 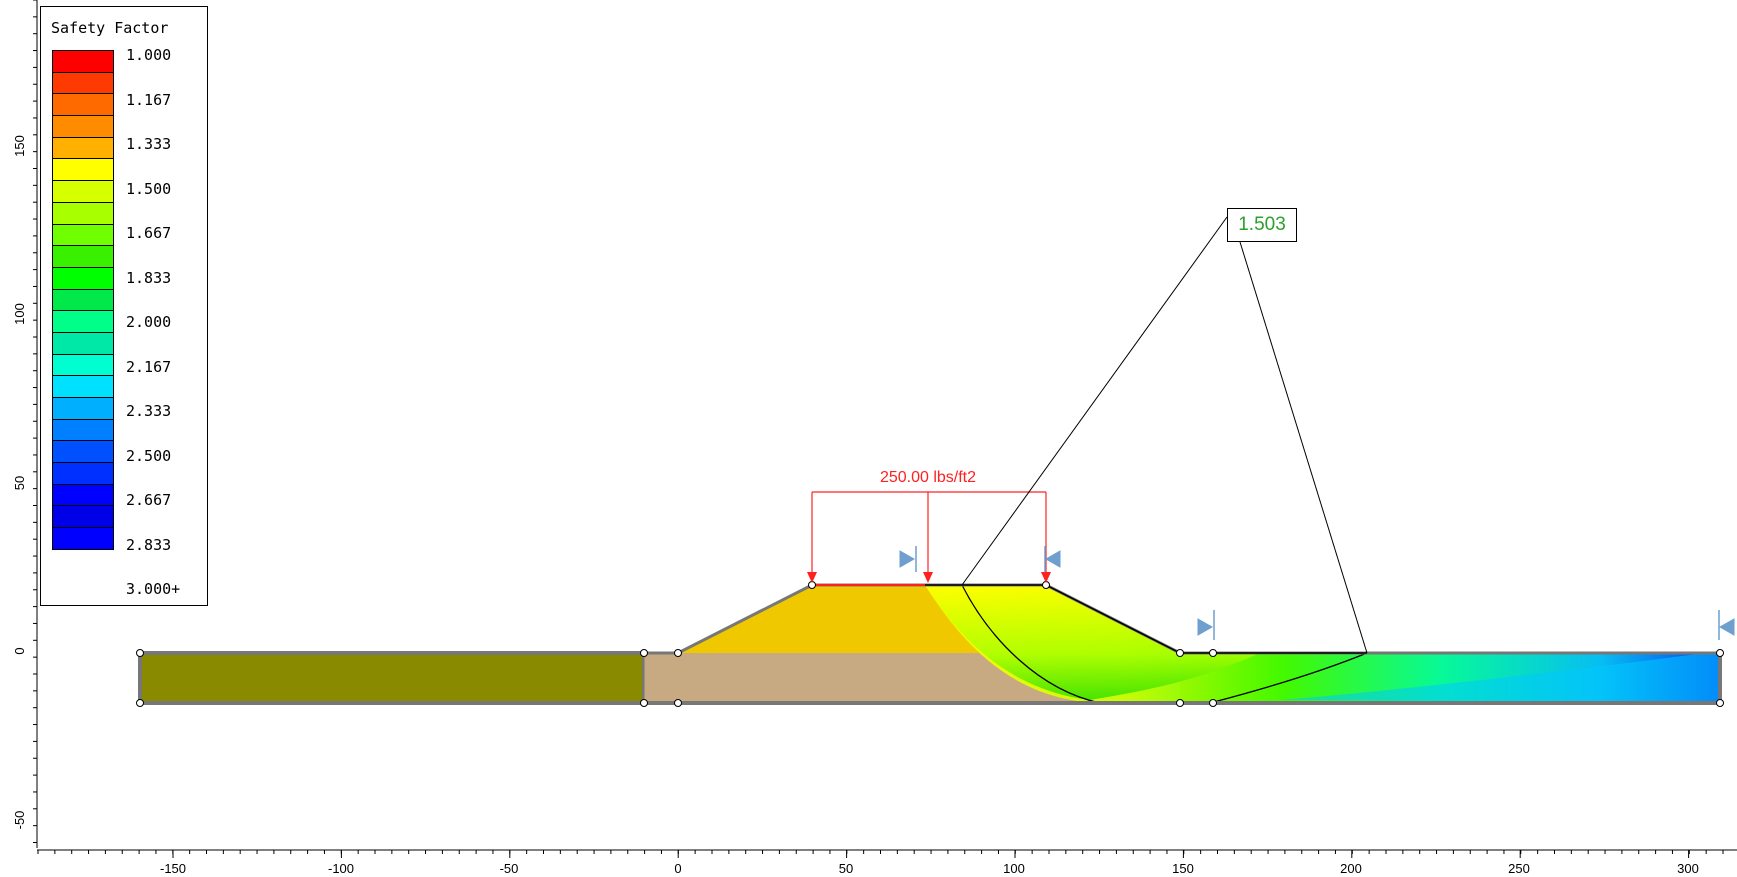 What do you see at coordinates (149, 411) in the screenshot?
I see `legend-label: 2.333` at bounding box center [149, 411].